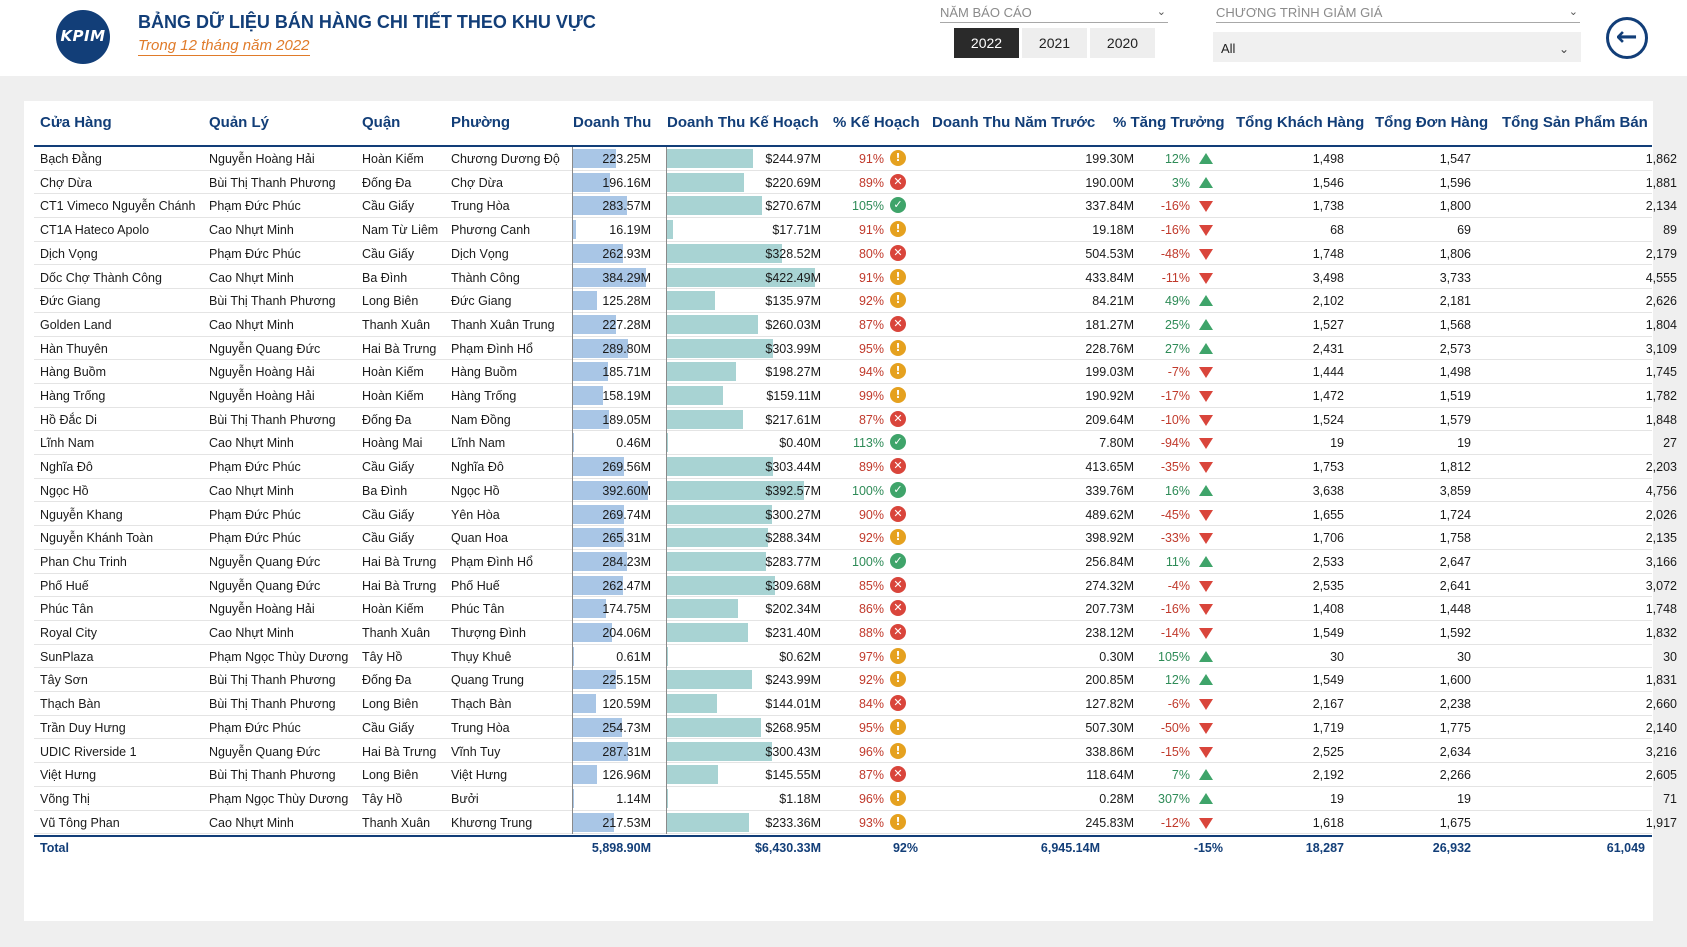  I want to click on customers-cell: 1,719, so click(1328, 727).